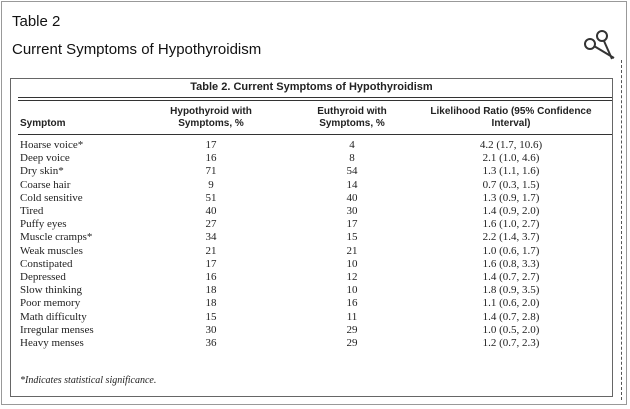  I want to click on cell: Depressed, so click(43, 277).